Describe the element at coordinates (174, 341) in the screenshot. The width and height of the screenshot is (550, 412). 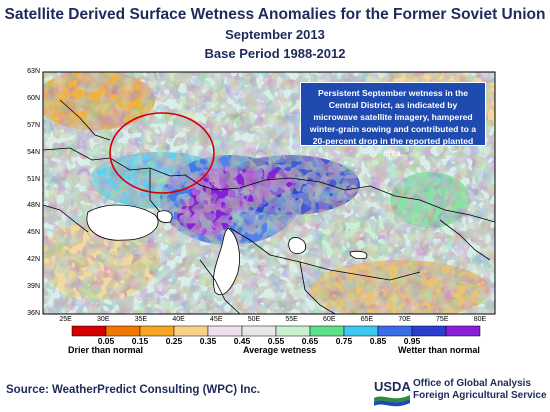
I see `colorbar-tick-label: 0.25` at that location.